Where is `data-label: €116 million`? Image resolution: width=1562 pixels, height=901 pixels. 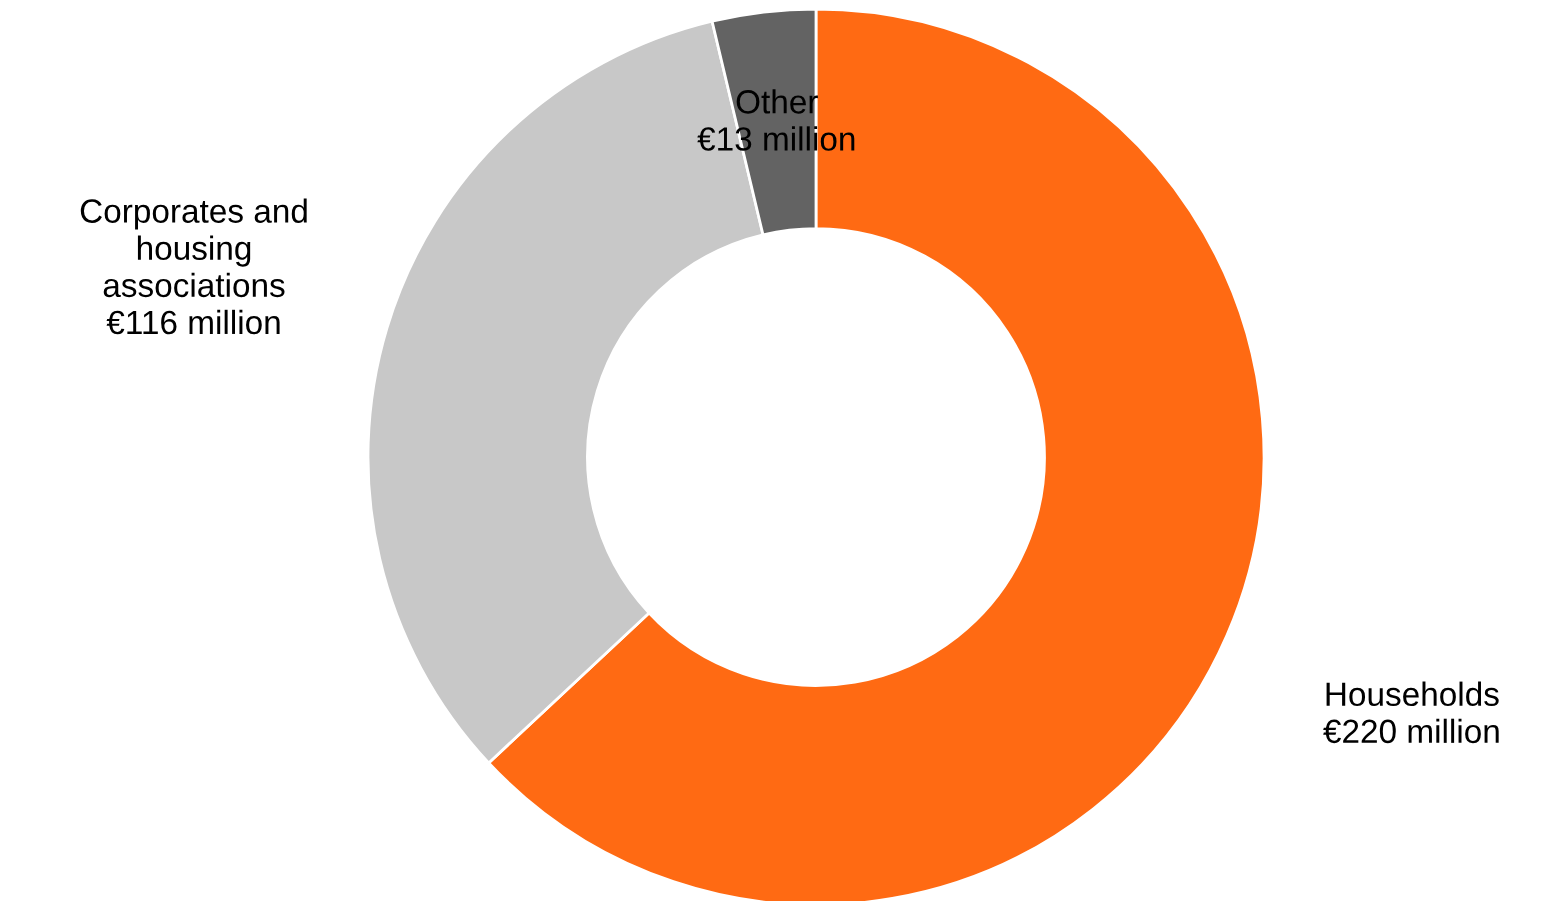
data-label: €116 million is located at coordinates (193, 322).